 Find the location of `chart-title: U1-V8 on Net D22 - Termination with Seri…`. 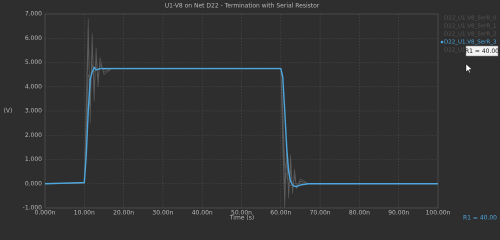

chart-title: U1-V8 on Net D22 - Termination with Seri… is located at coordinates (242, 6).